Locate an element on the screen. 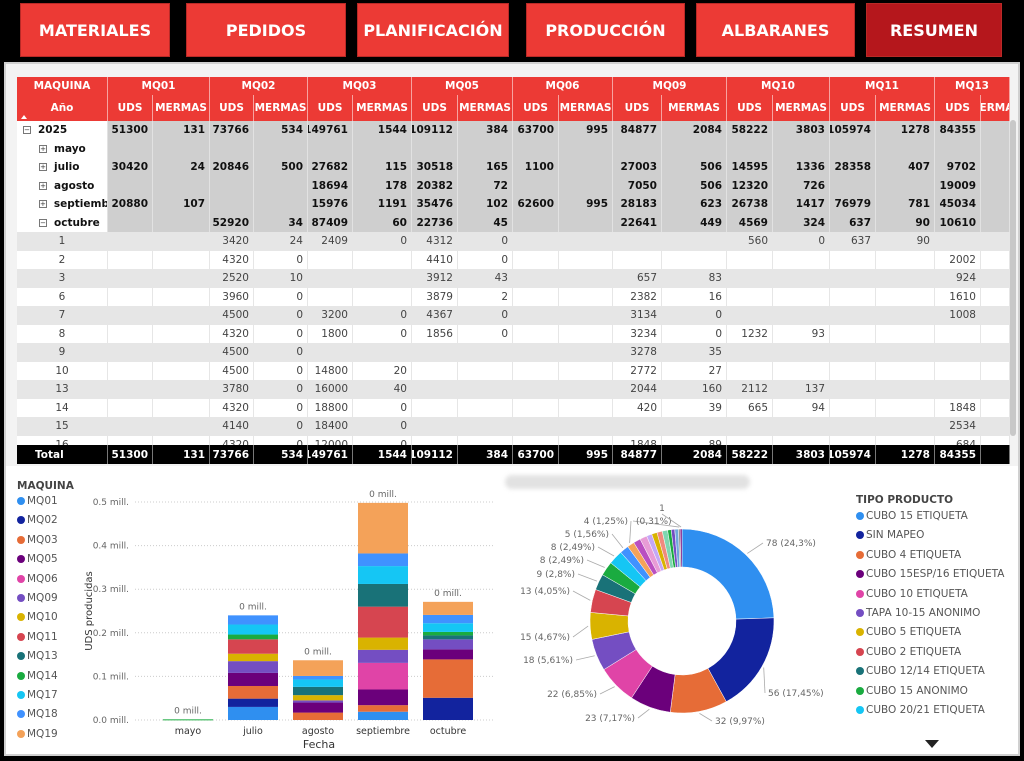 This screenshot has height=761, width=1024. header-machine: MQ09 is located at coordinates (670, 86).